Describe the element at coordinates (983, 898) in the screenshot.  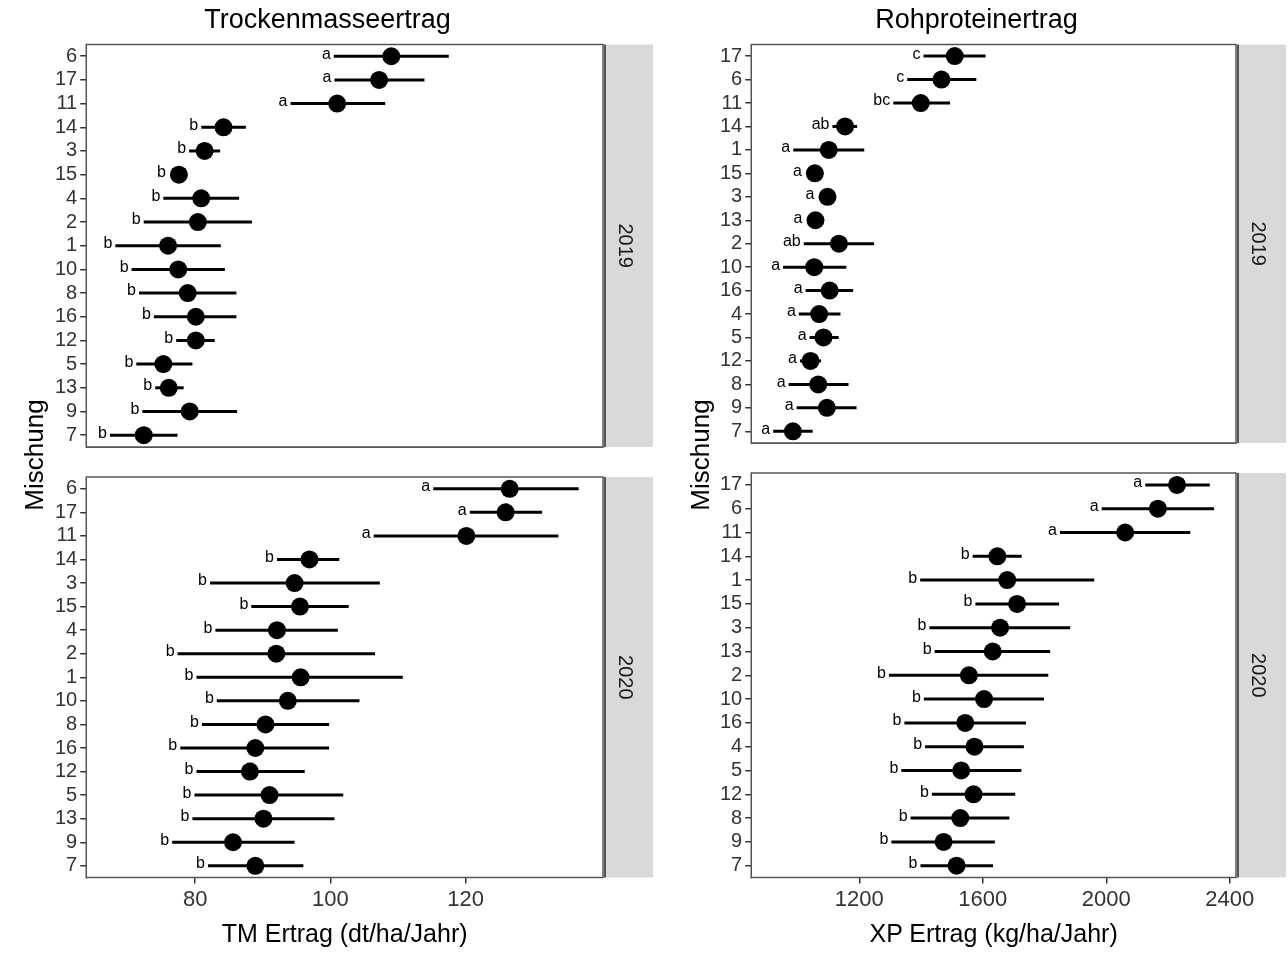
I see `x-tick-label: 1600` at that location.